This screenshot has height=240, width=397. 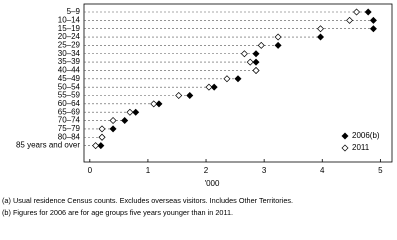 What do you see at coordinates (69, 86) in the screenshot?
I see `category-label: 50–54` at bounding box center [69, 86].